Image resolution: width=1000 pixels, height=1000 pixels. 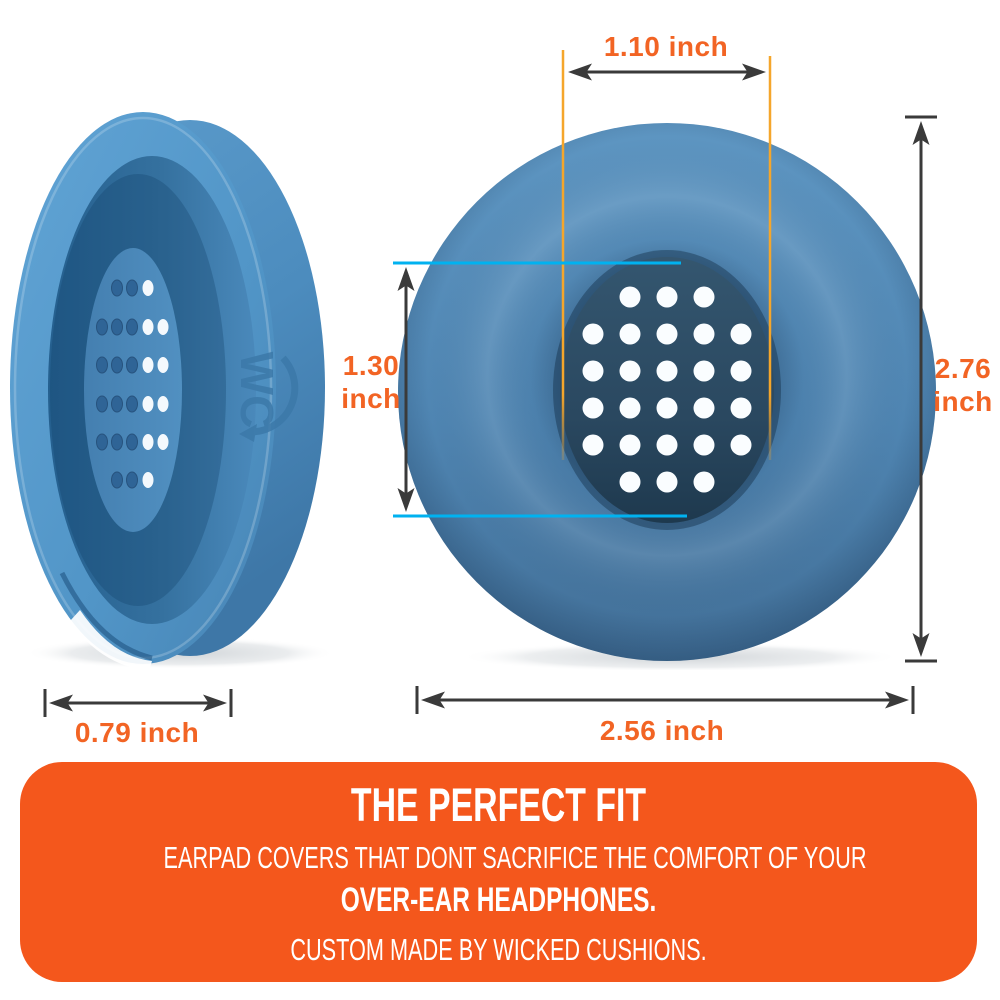 I want to click on left-pad-opening-split, so click(x=106, y=621).